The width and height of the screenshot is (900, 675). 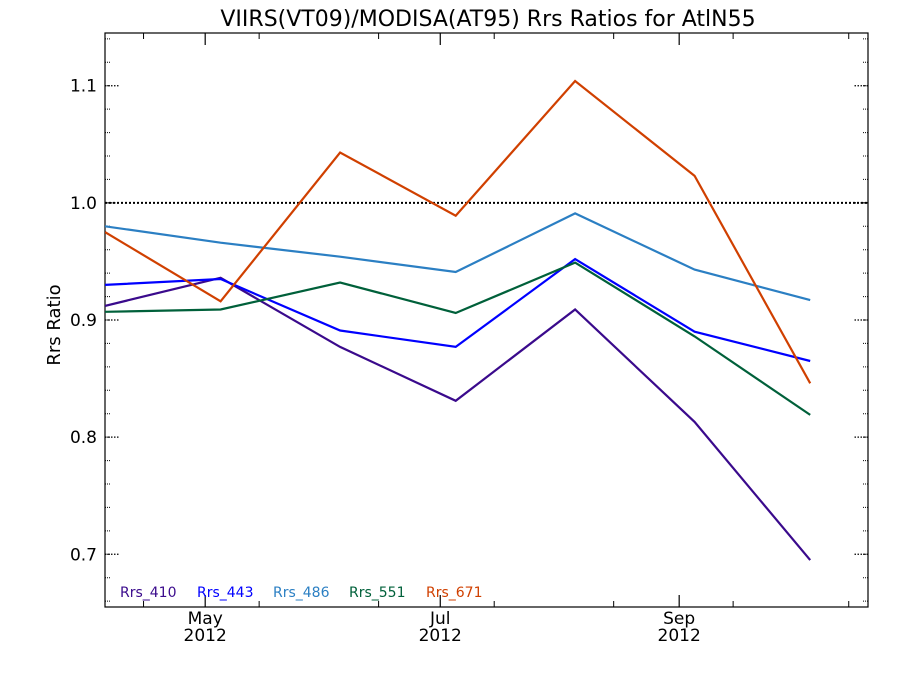 I want to click on y-tick-label: 1.1, so click(x=83, y=87).